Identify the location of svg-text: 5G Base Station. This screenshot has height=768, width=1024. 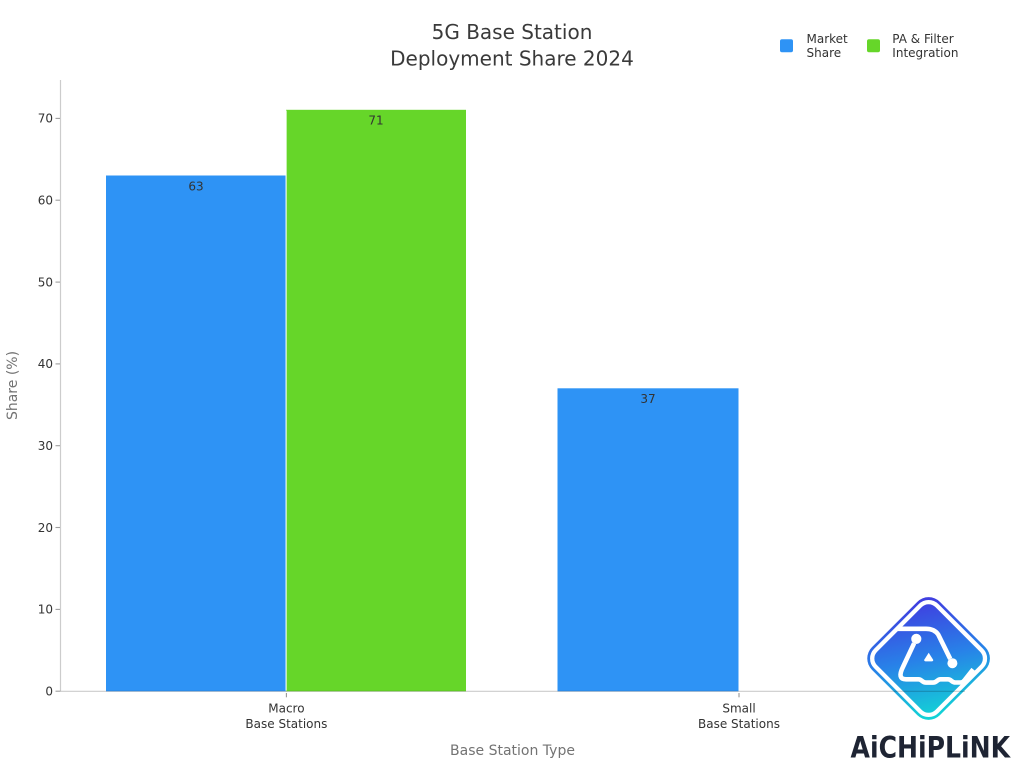
(512, 32).